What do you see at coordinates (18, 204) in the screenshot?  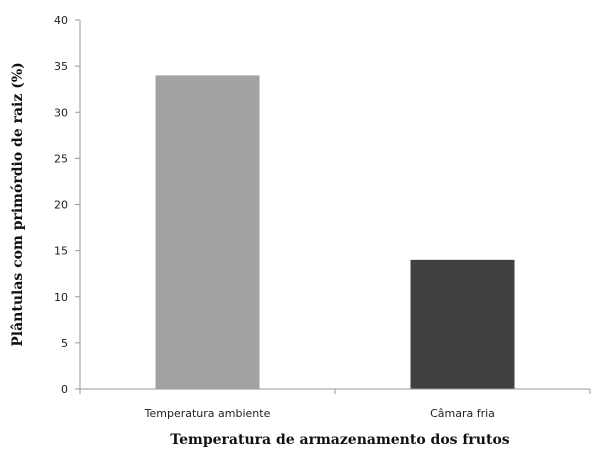 I see `y-axis-title: Plântulas com primórdio de raiz (%)` at bounding box center [18, 204].